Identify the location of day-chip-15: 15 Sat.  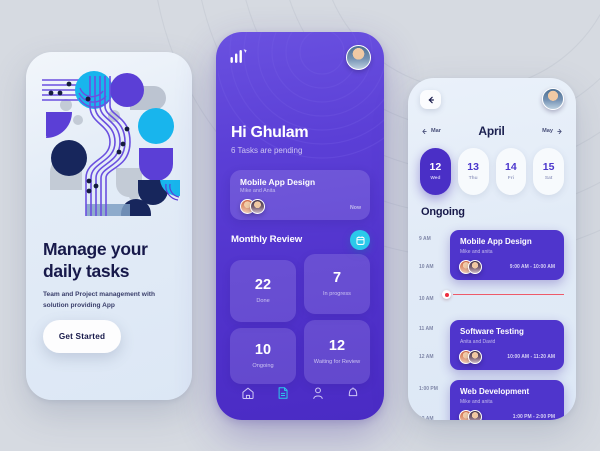
(548, 171).